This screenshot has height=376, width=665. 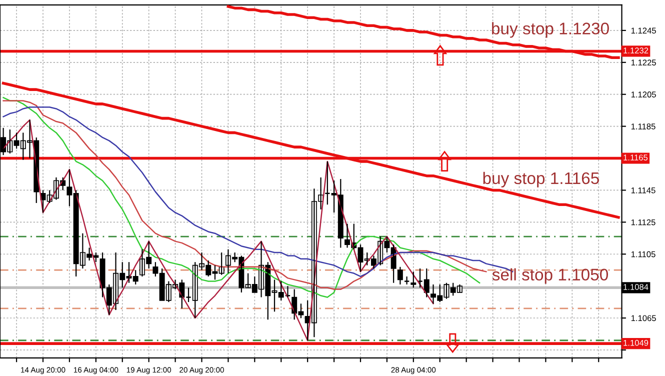 I want to click on candlestick, so click(x=413, y=279).